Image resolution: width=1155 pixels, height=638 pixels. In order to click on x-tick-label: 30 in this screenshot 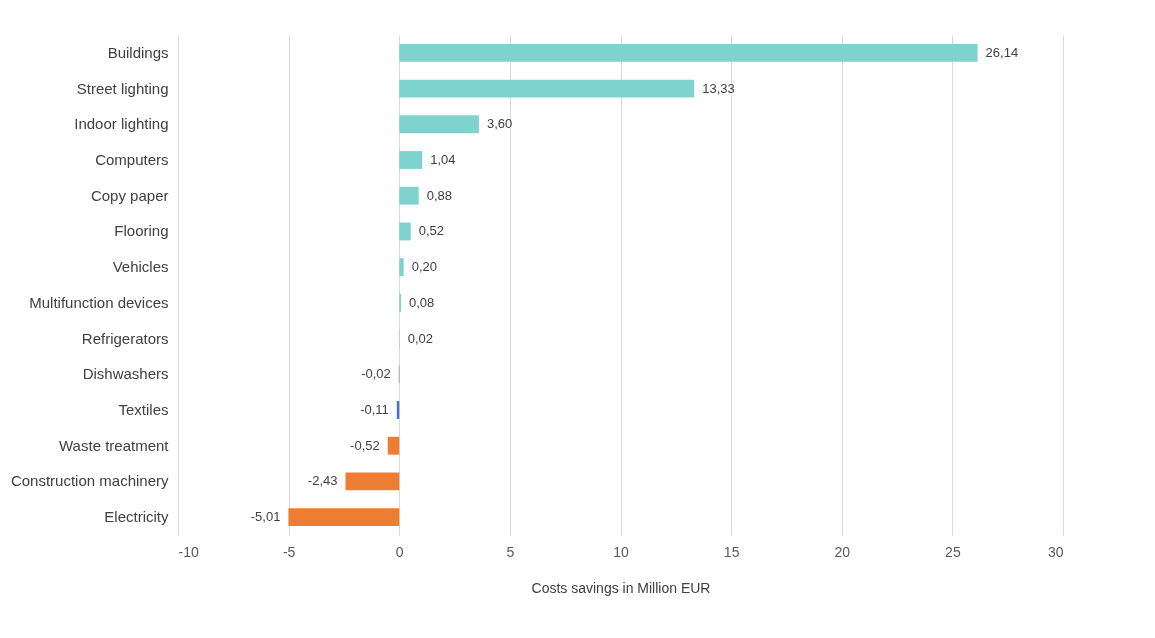, I will do `click(1055, 551)`.